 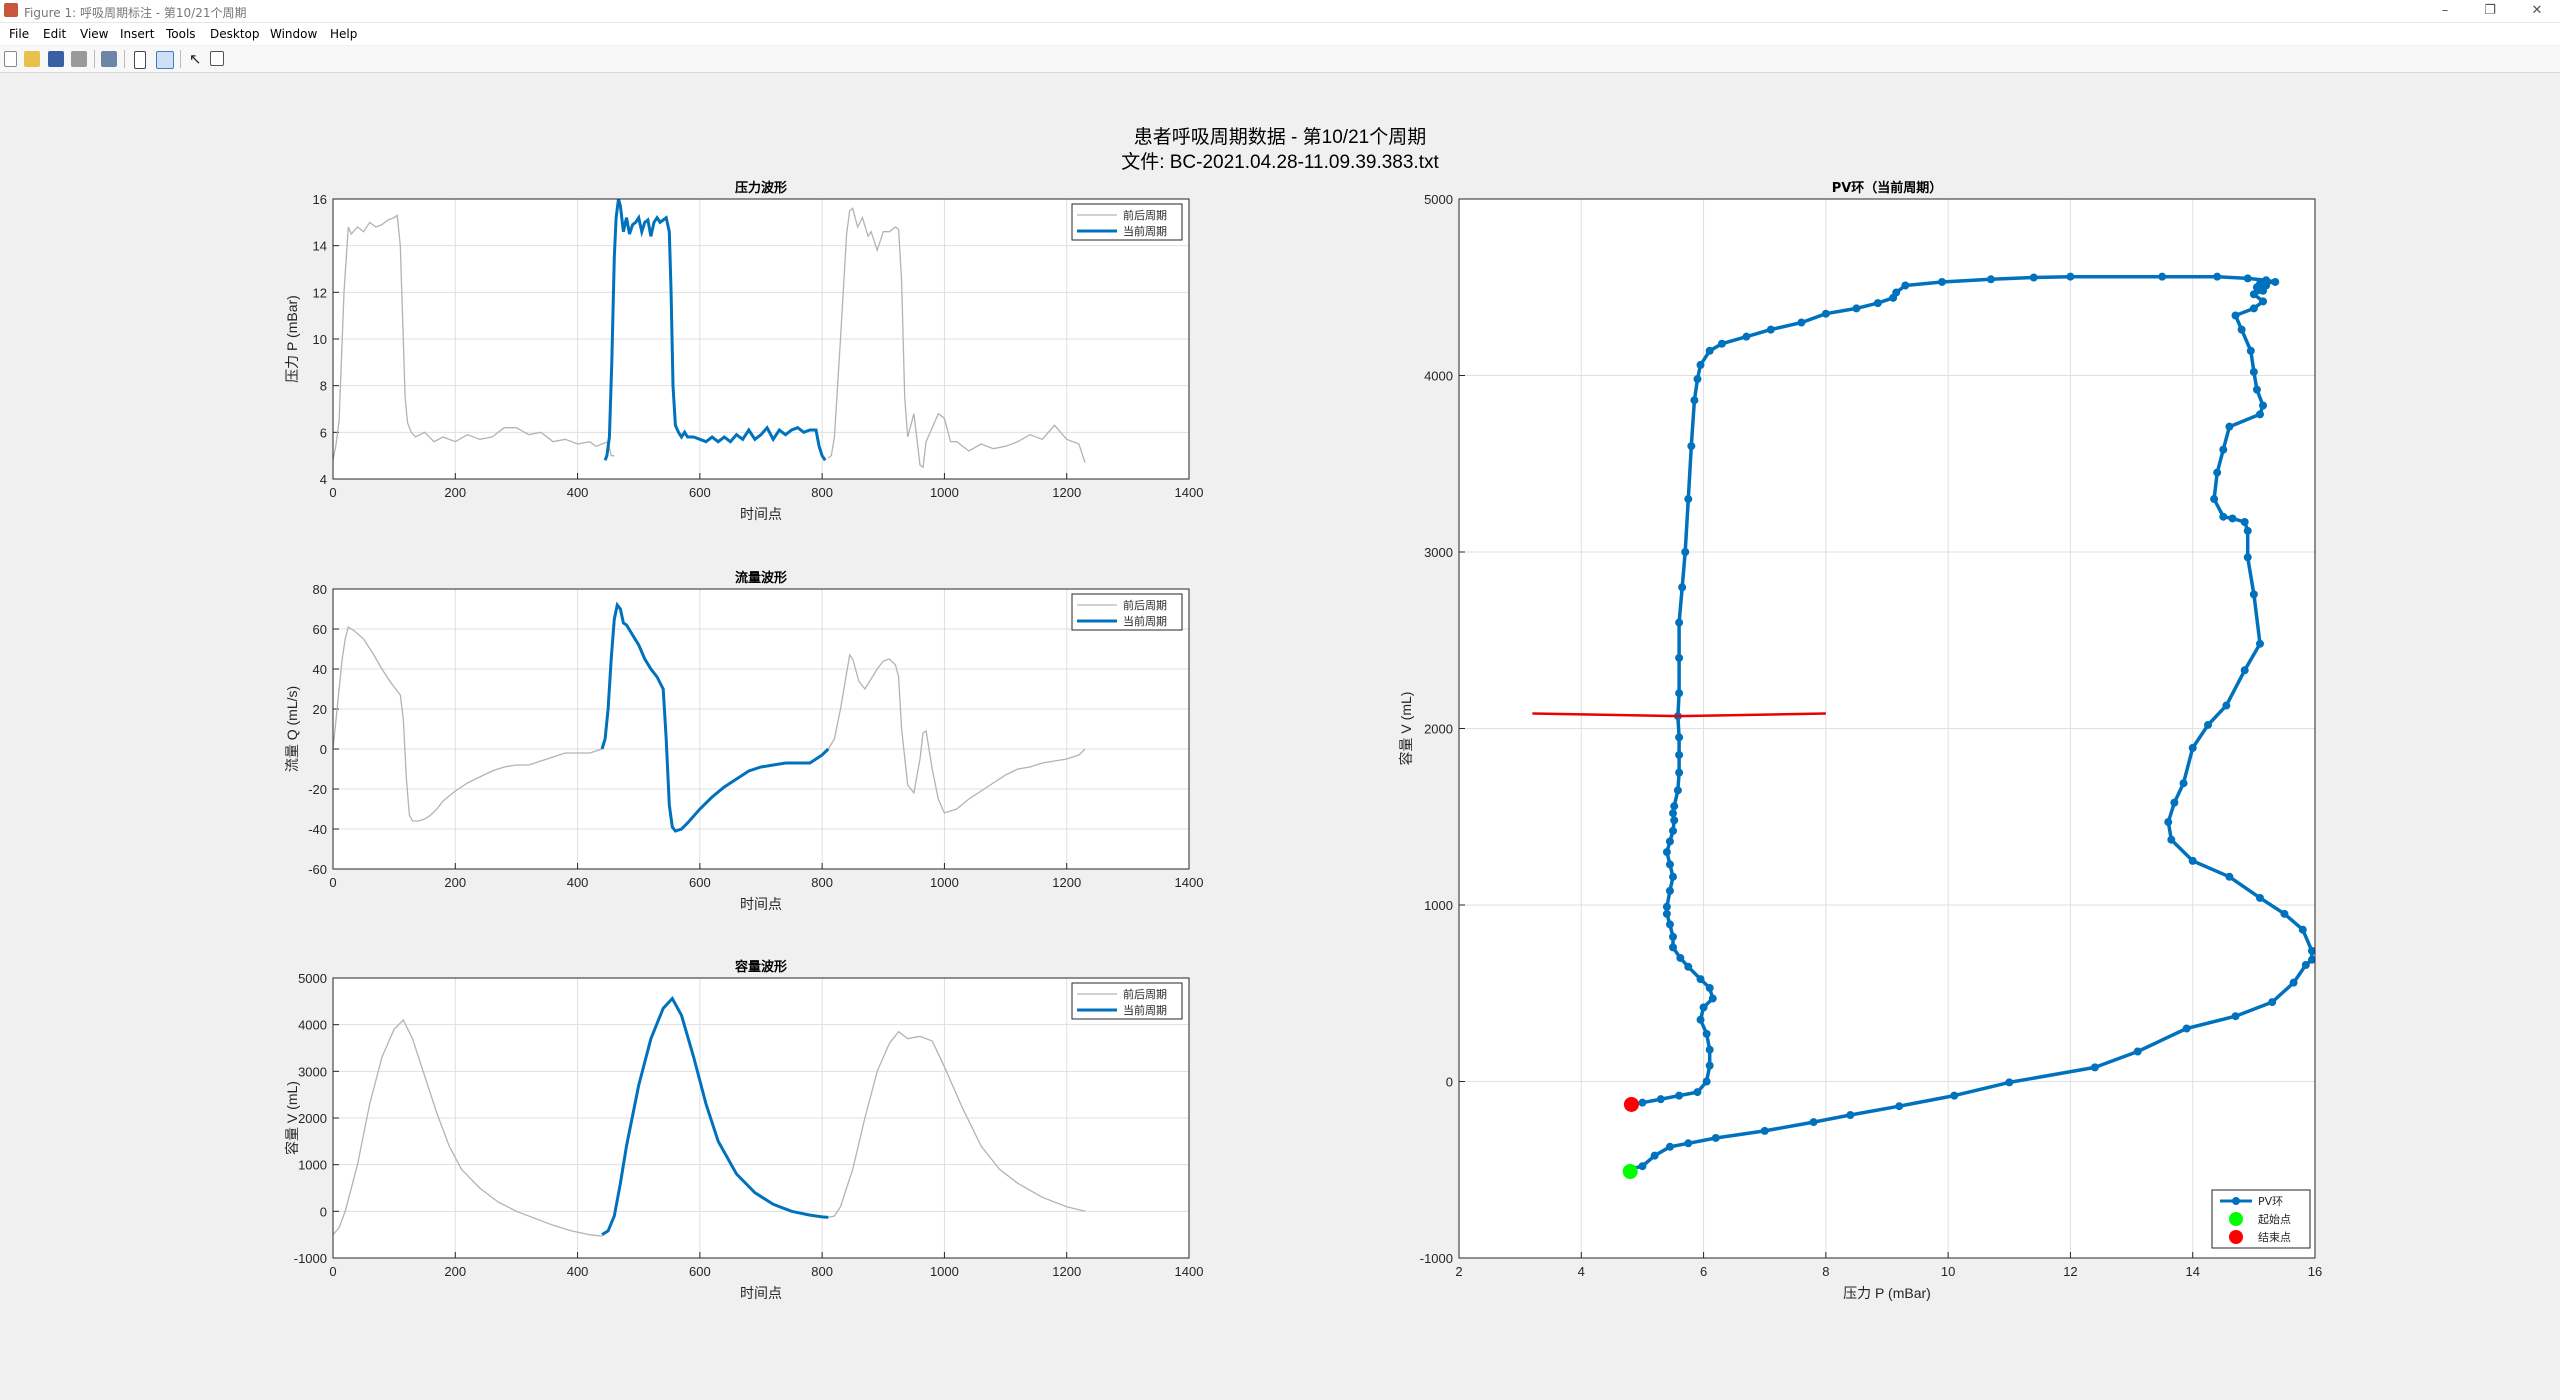 I want to click on menu-tools: Tools, so click(x=181, y=34).